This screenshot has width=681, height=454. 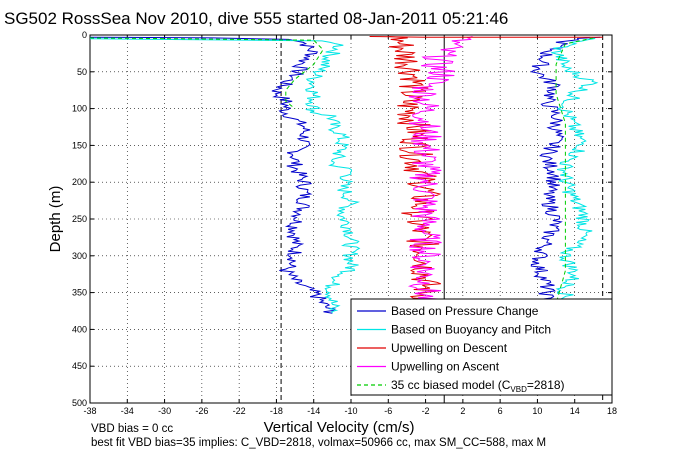 What do you see at coordinates (79, 145) in the screenshot?
I see `y-tick-label: 150` at bounding box center [79, 145].